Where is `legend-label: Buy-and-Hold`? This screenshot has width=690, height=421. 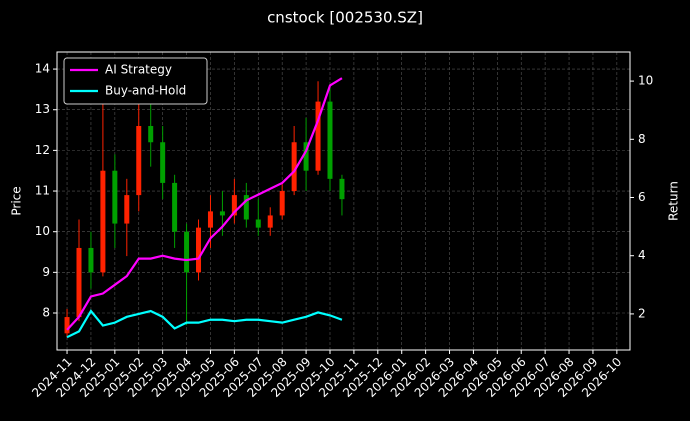
legend-label: Buy-and-Hold is located at coordinates (145, 91).